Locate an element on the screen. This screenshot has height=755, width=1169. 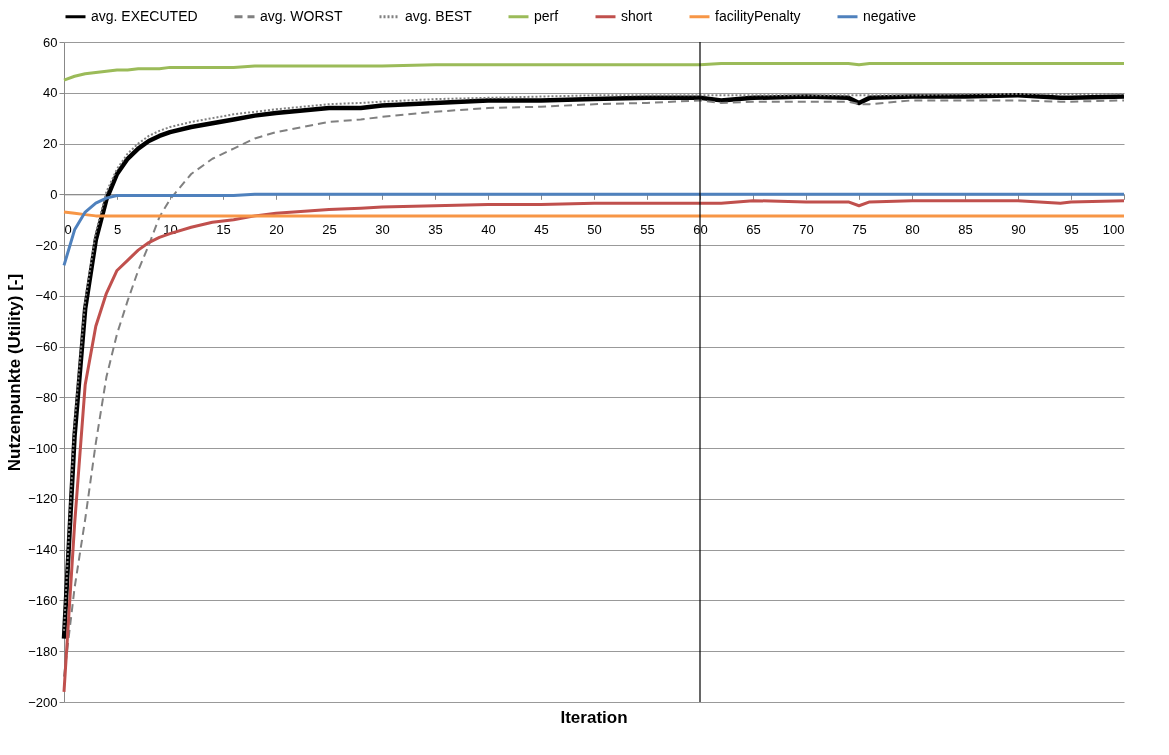
x-tick-label: 50 is located at coordinates (594, 229).